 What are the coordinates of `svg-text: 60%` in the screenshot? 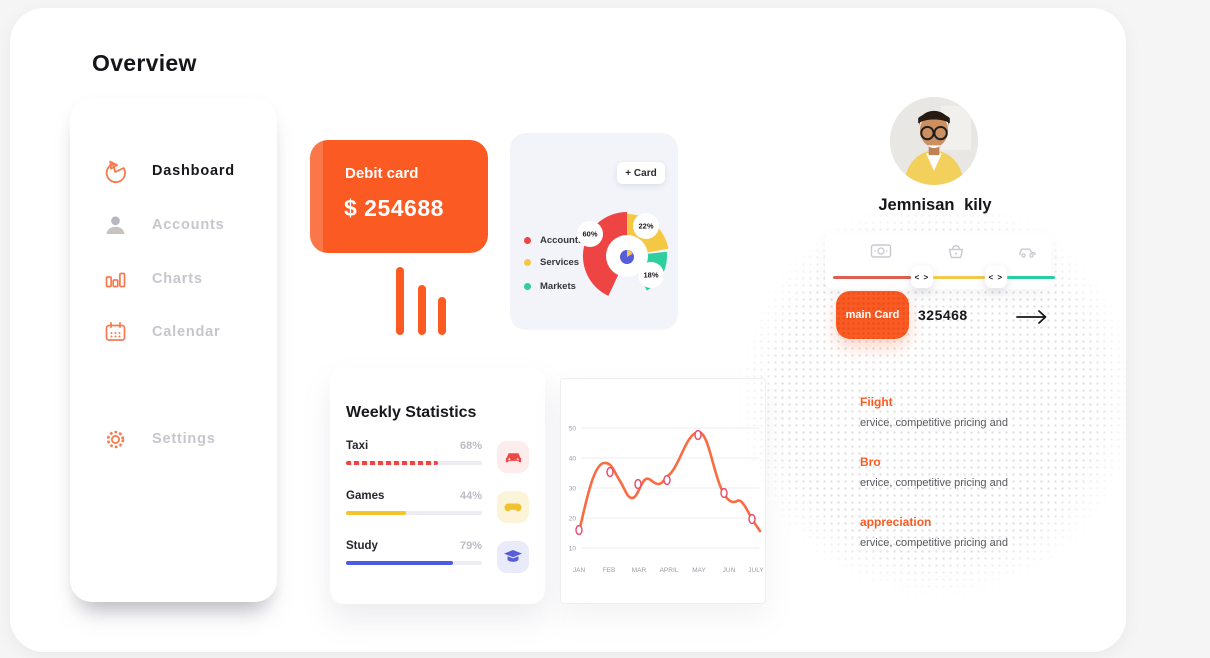 It's located at (589, 234).